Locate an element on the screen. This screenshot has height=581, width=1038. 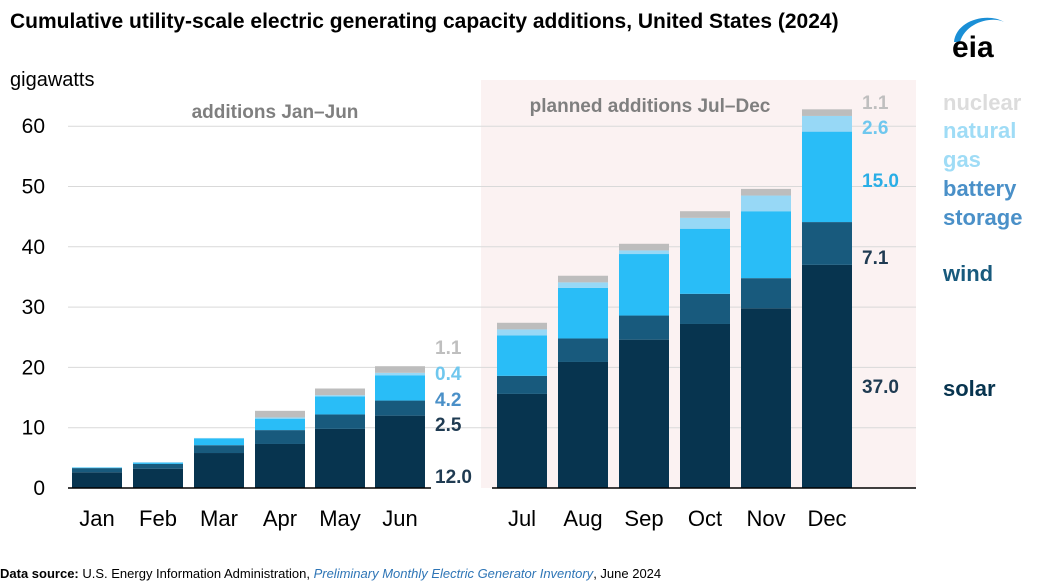
bar-nuclear-apr is located at coordinates (280, 414).